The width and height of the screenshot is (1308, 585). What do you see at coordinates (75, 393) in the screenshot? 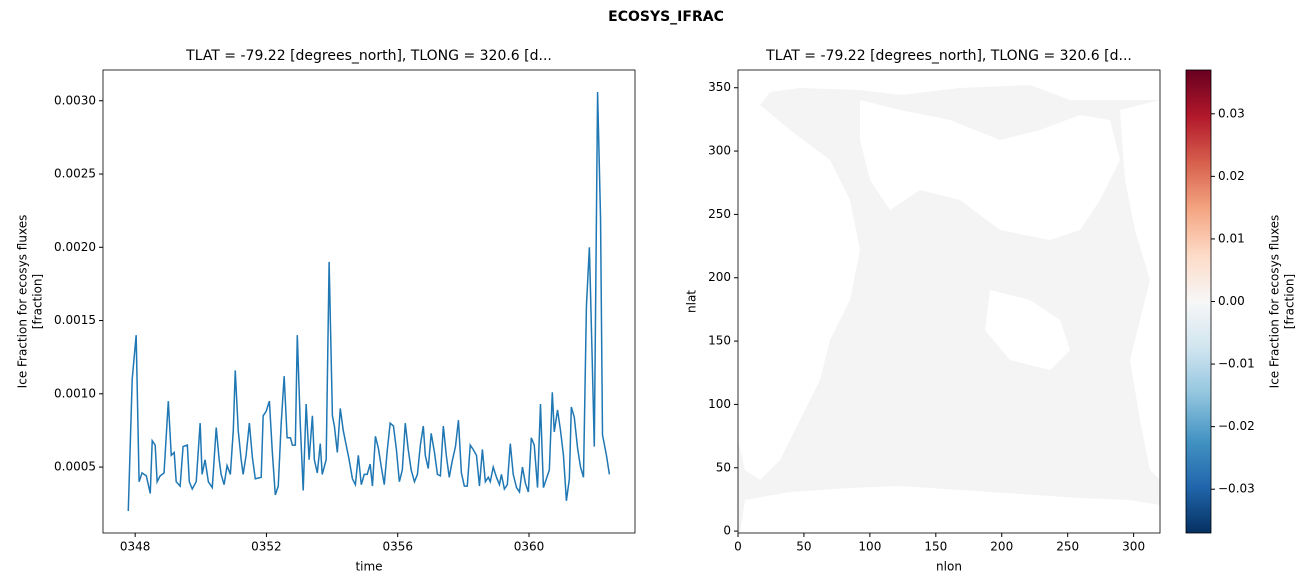
I see `y-tick-label: 0.0010` at bounding box center [75, 393].